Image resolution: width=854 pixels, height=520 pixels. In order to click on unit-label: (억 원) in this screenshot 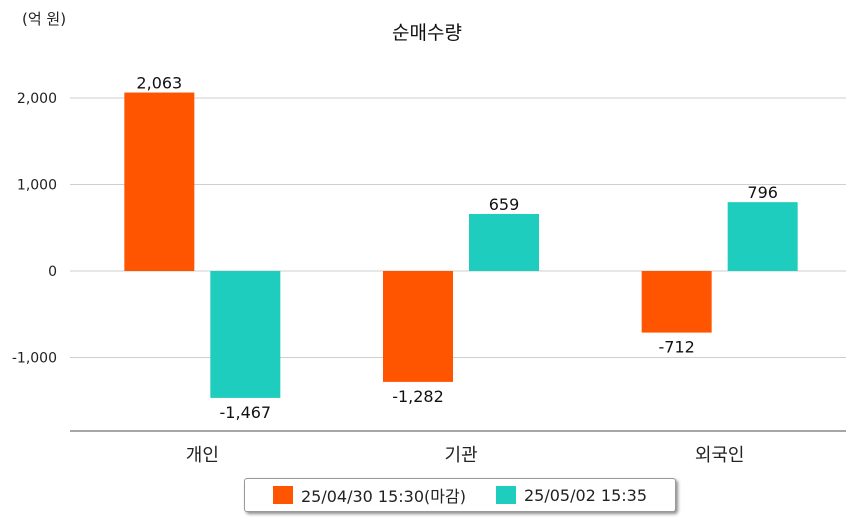, I will do `click(44, 19)`.